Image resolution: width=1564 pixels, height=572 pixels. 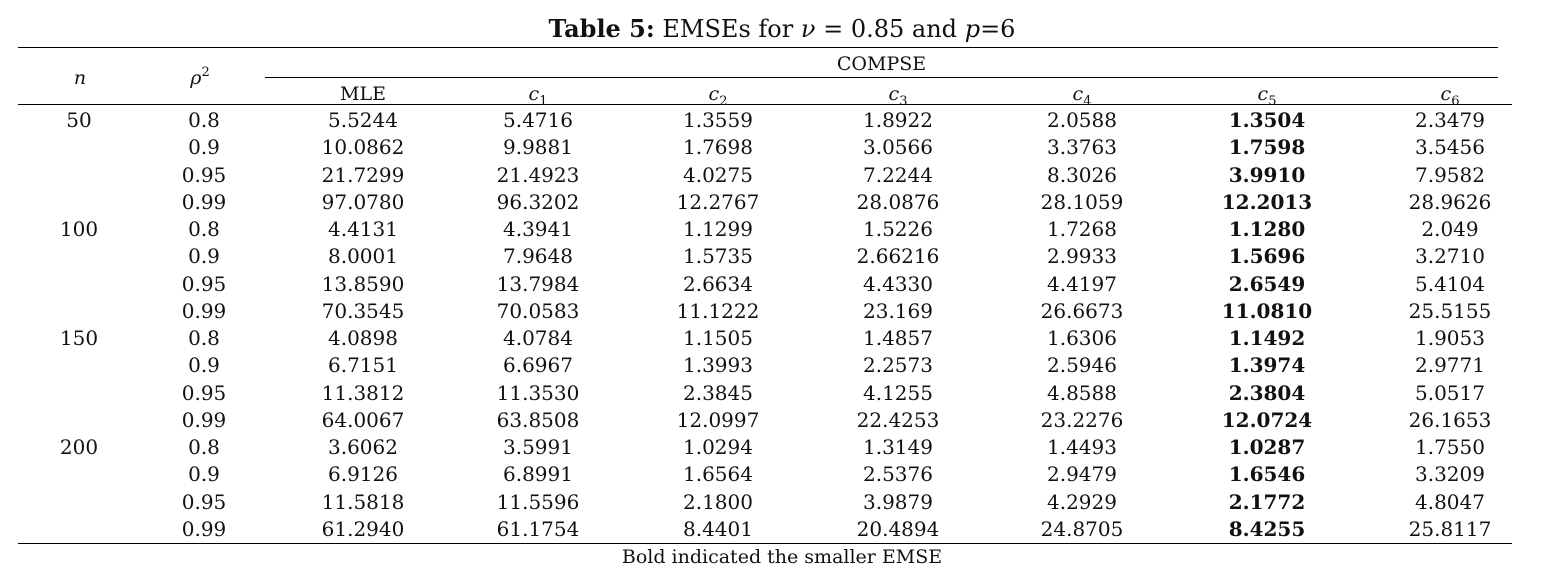 What do you see at coordinates (728, 29) in the screenshot?
I see `caption-text: EMSEs for` at bounding box center [728, 29].